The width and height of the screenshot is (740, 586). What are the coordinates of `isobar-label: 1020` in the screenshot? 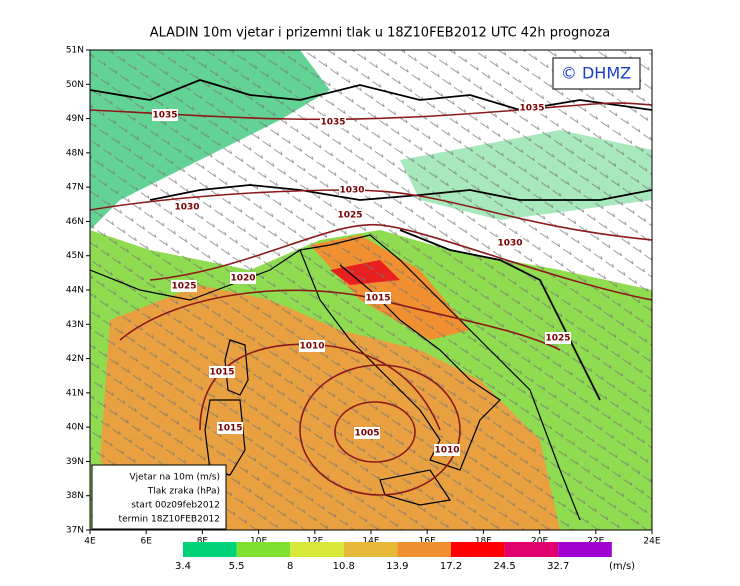 It's located at (242, 279).